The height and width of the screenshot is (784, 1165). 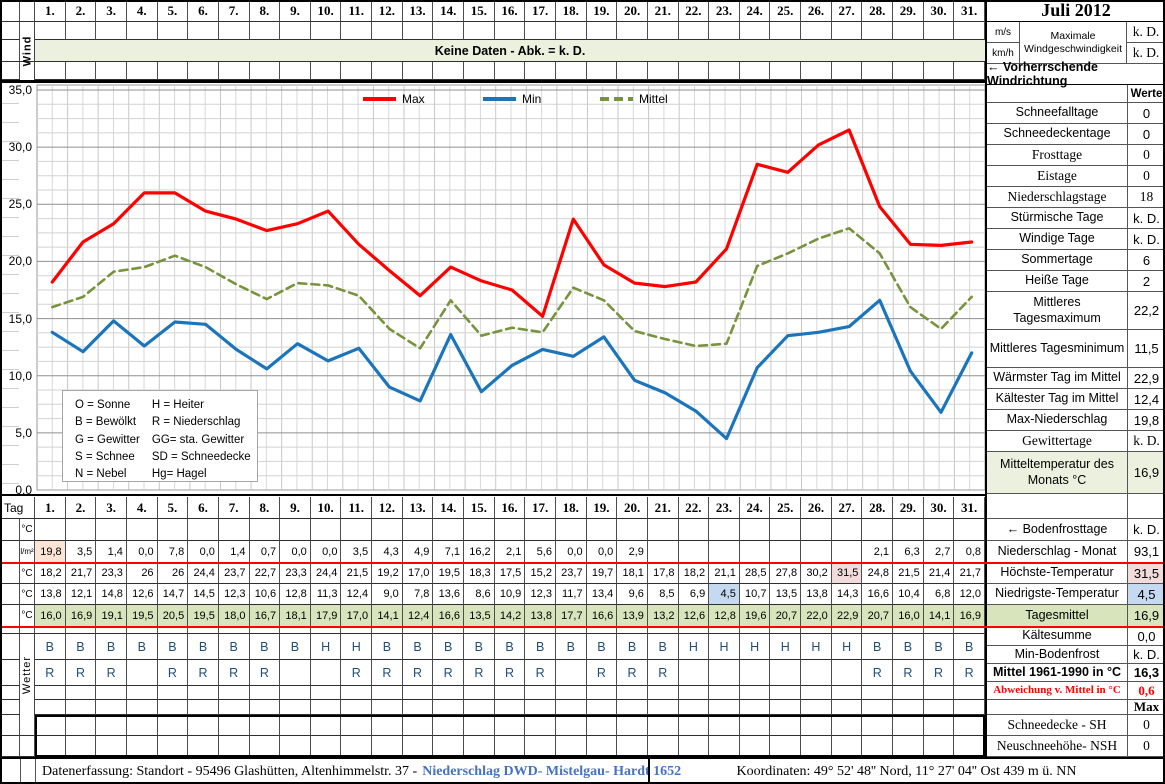 I want to click on legend-swatch, so click(x=499, y=99).